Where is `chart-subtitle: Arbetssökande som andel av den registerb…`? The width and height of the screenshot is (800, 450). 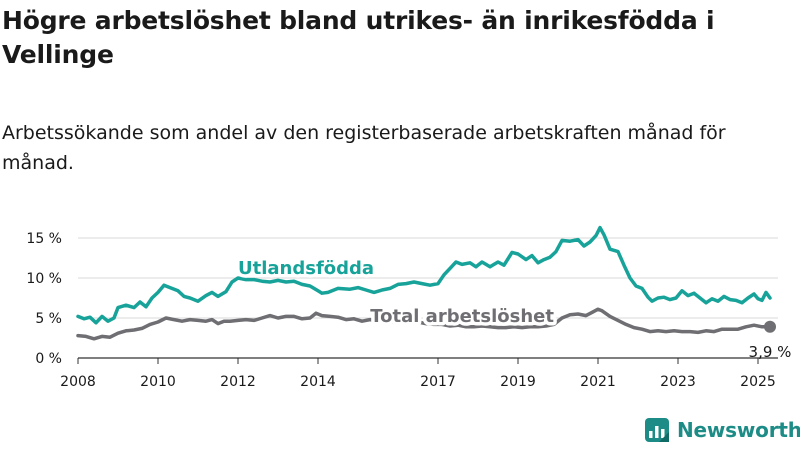
chart-subtitle: Arbetssökande som andel av den registerb… is located at coordinates (364, 148).